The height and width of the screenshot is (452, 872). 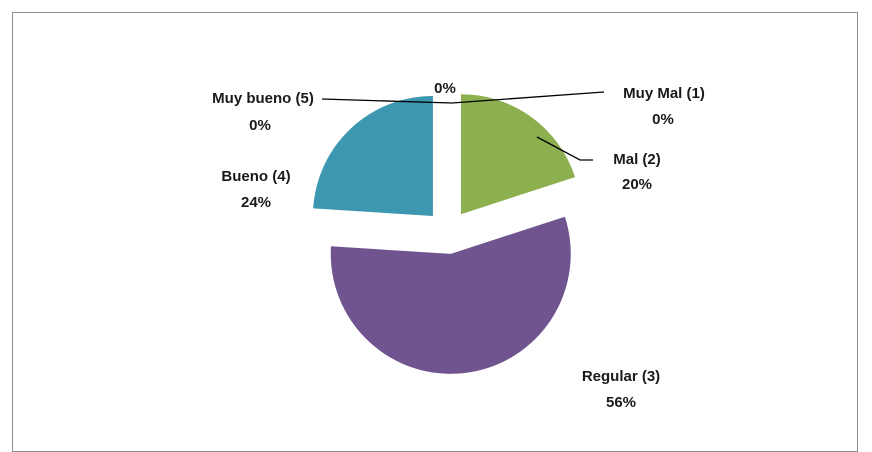 What do you see at coordinates (260, 125) in the screenshot?
I see `label-muy-bueno-percent: 0%` at bounding box center [260, 125].